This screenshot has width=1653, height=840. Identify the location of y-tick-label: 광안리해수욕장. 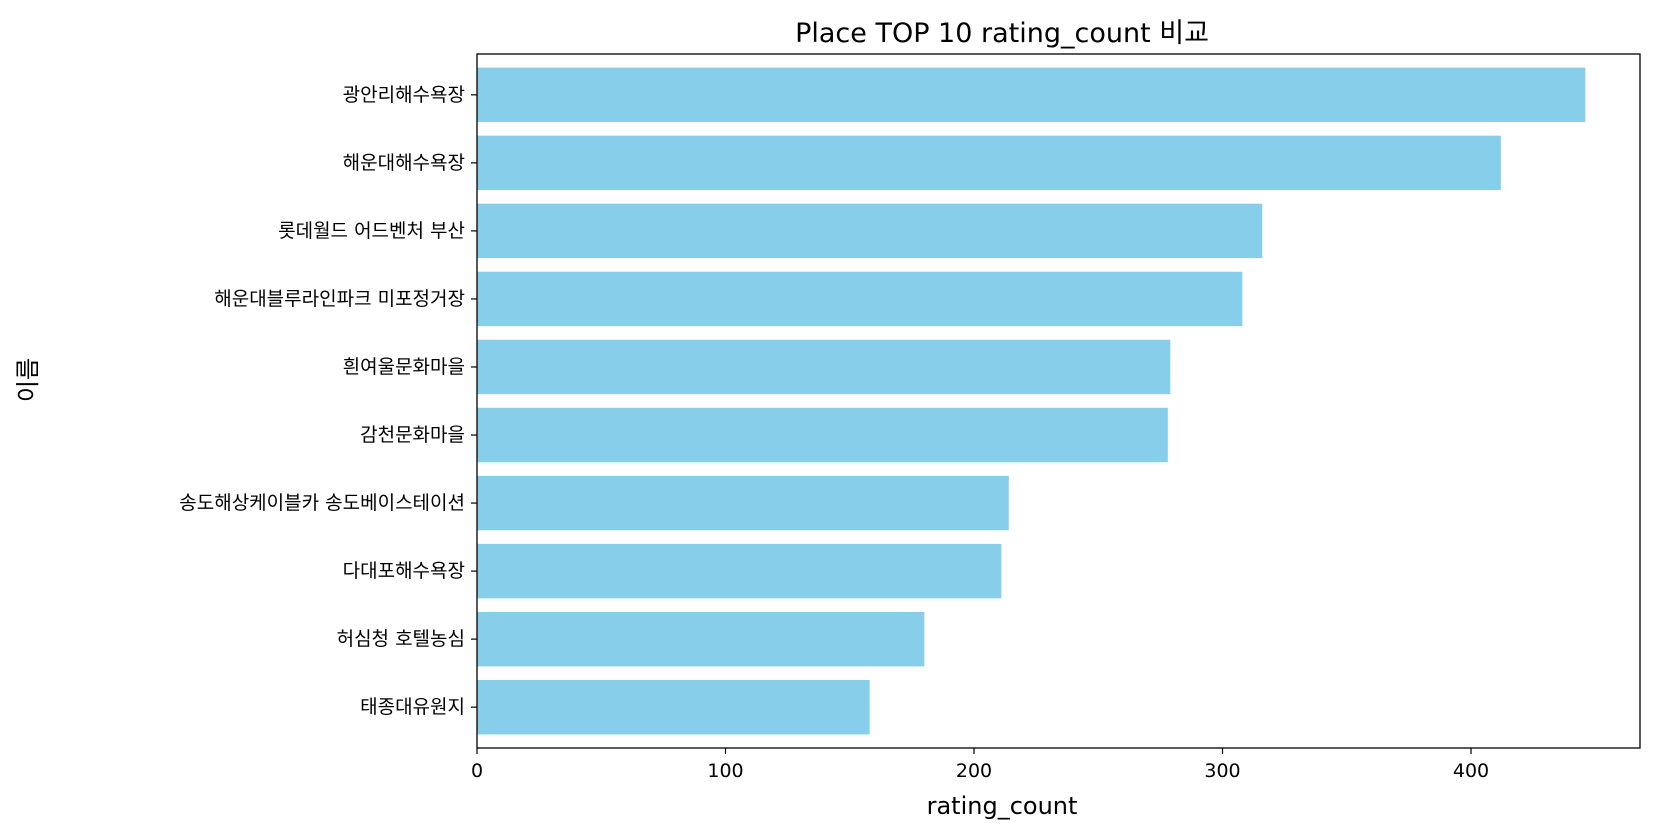
(404, 95).